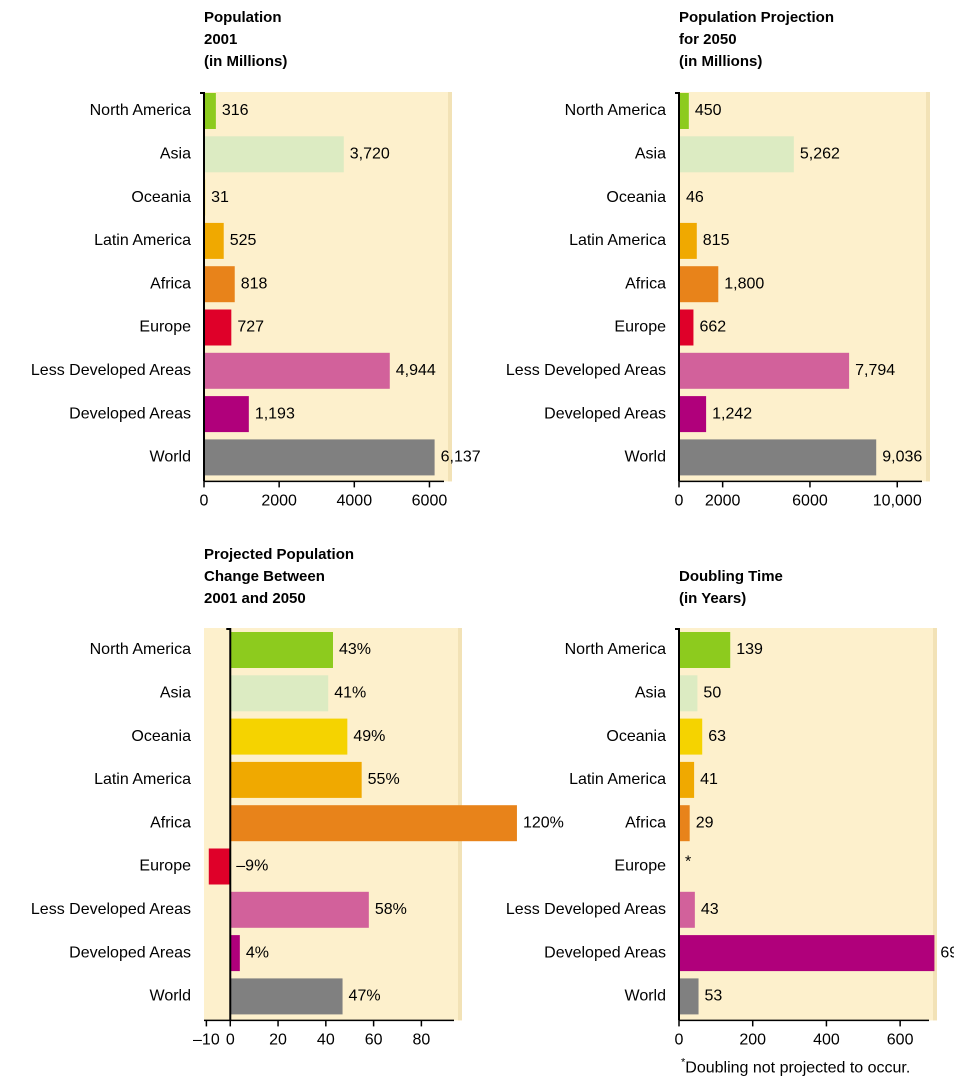  Describe the element at coordinates (243, 17) in the screenshot. I see `chart-title: Population` at that location.